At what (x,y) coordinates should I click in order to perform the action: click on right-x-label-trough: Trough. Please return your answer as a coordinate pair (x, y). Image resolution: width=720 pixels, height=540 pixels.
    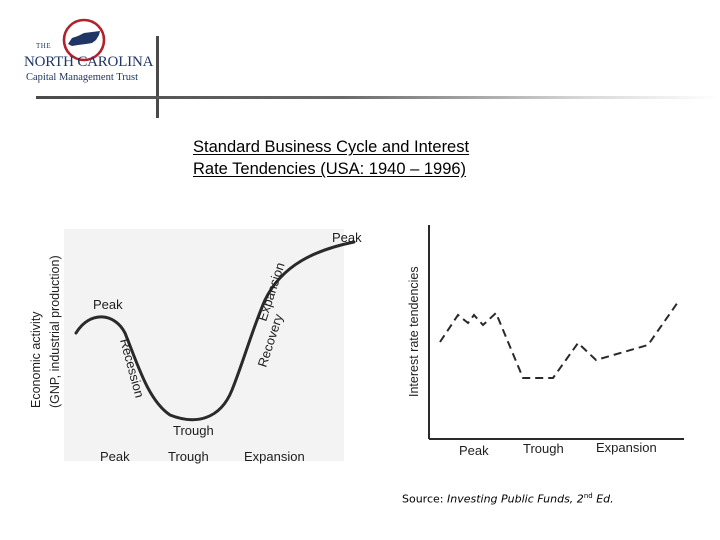
    Looking at the image, I should click on (543, 448).